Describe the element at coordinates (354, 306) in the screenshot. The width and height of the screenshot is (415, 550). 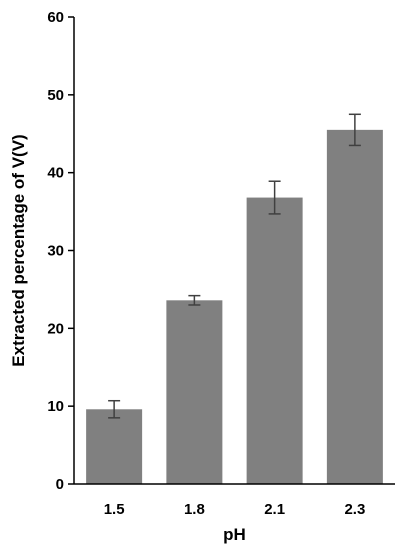
I see `bar-2.3` at that location.